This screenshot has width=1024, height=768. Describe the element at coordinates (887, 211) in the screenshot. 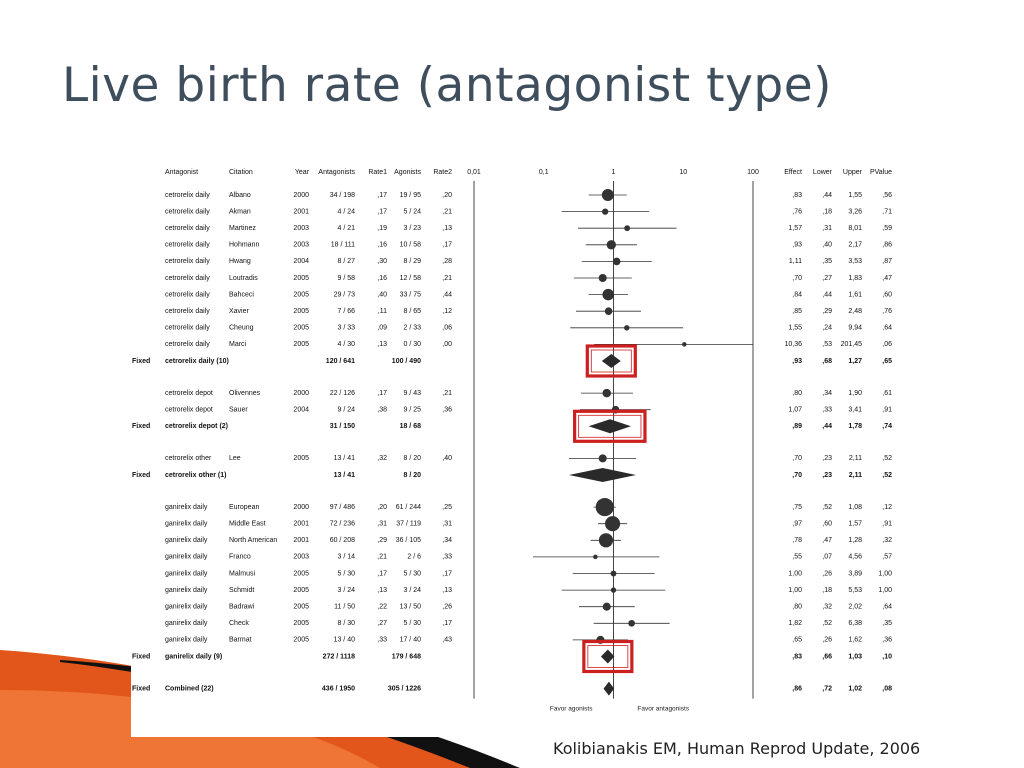

I see `row-pvalue: ,71` at that location.